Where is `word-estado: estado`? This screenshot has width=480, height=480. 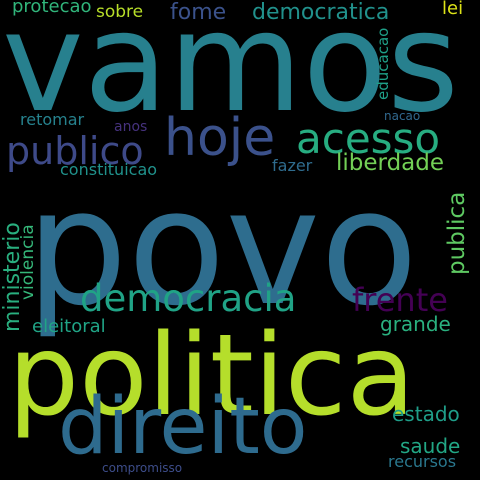
word-estado: estado is located at coordinates (426, 414).